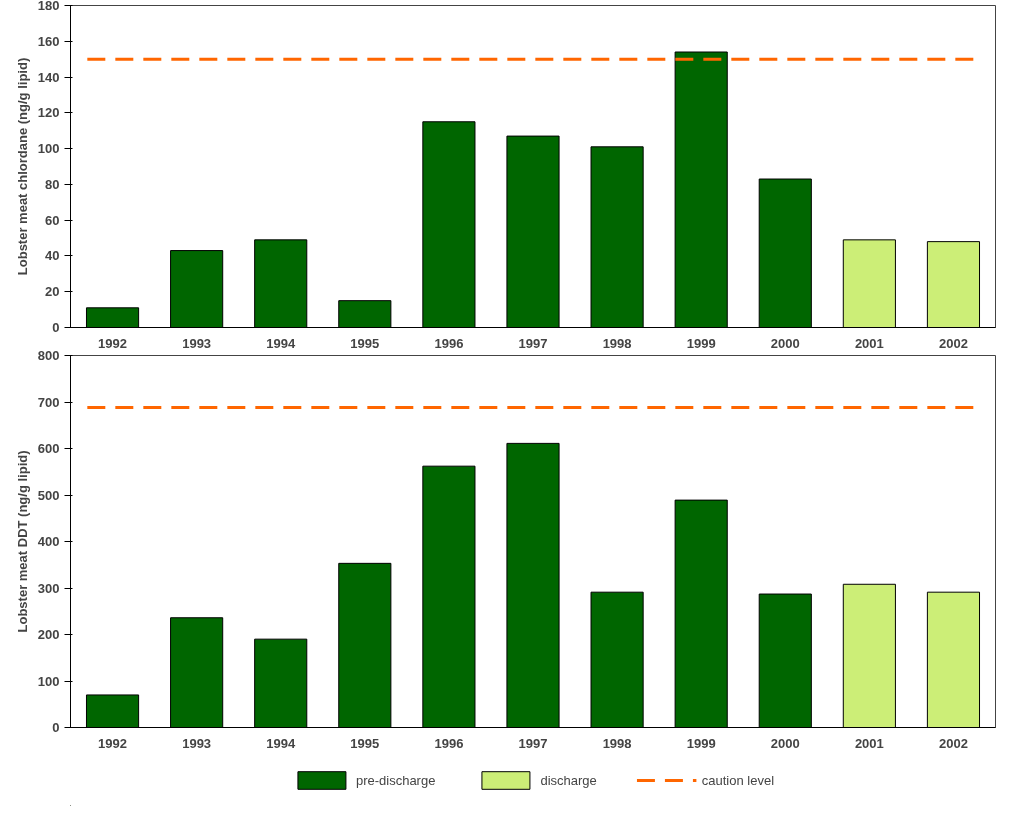 Image resolution: width=1026 pixels, height=835 pixels. I want to click on y-tick-label: 200, so click(48, 634).